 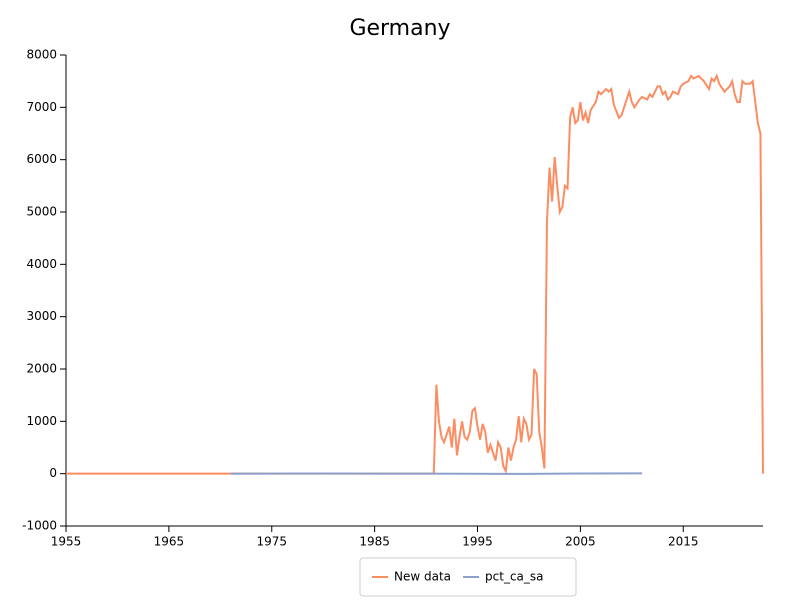 I want to click on y-tick-label: 5000, so click(x=41, y=212).